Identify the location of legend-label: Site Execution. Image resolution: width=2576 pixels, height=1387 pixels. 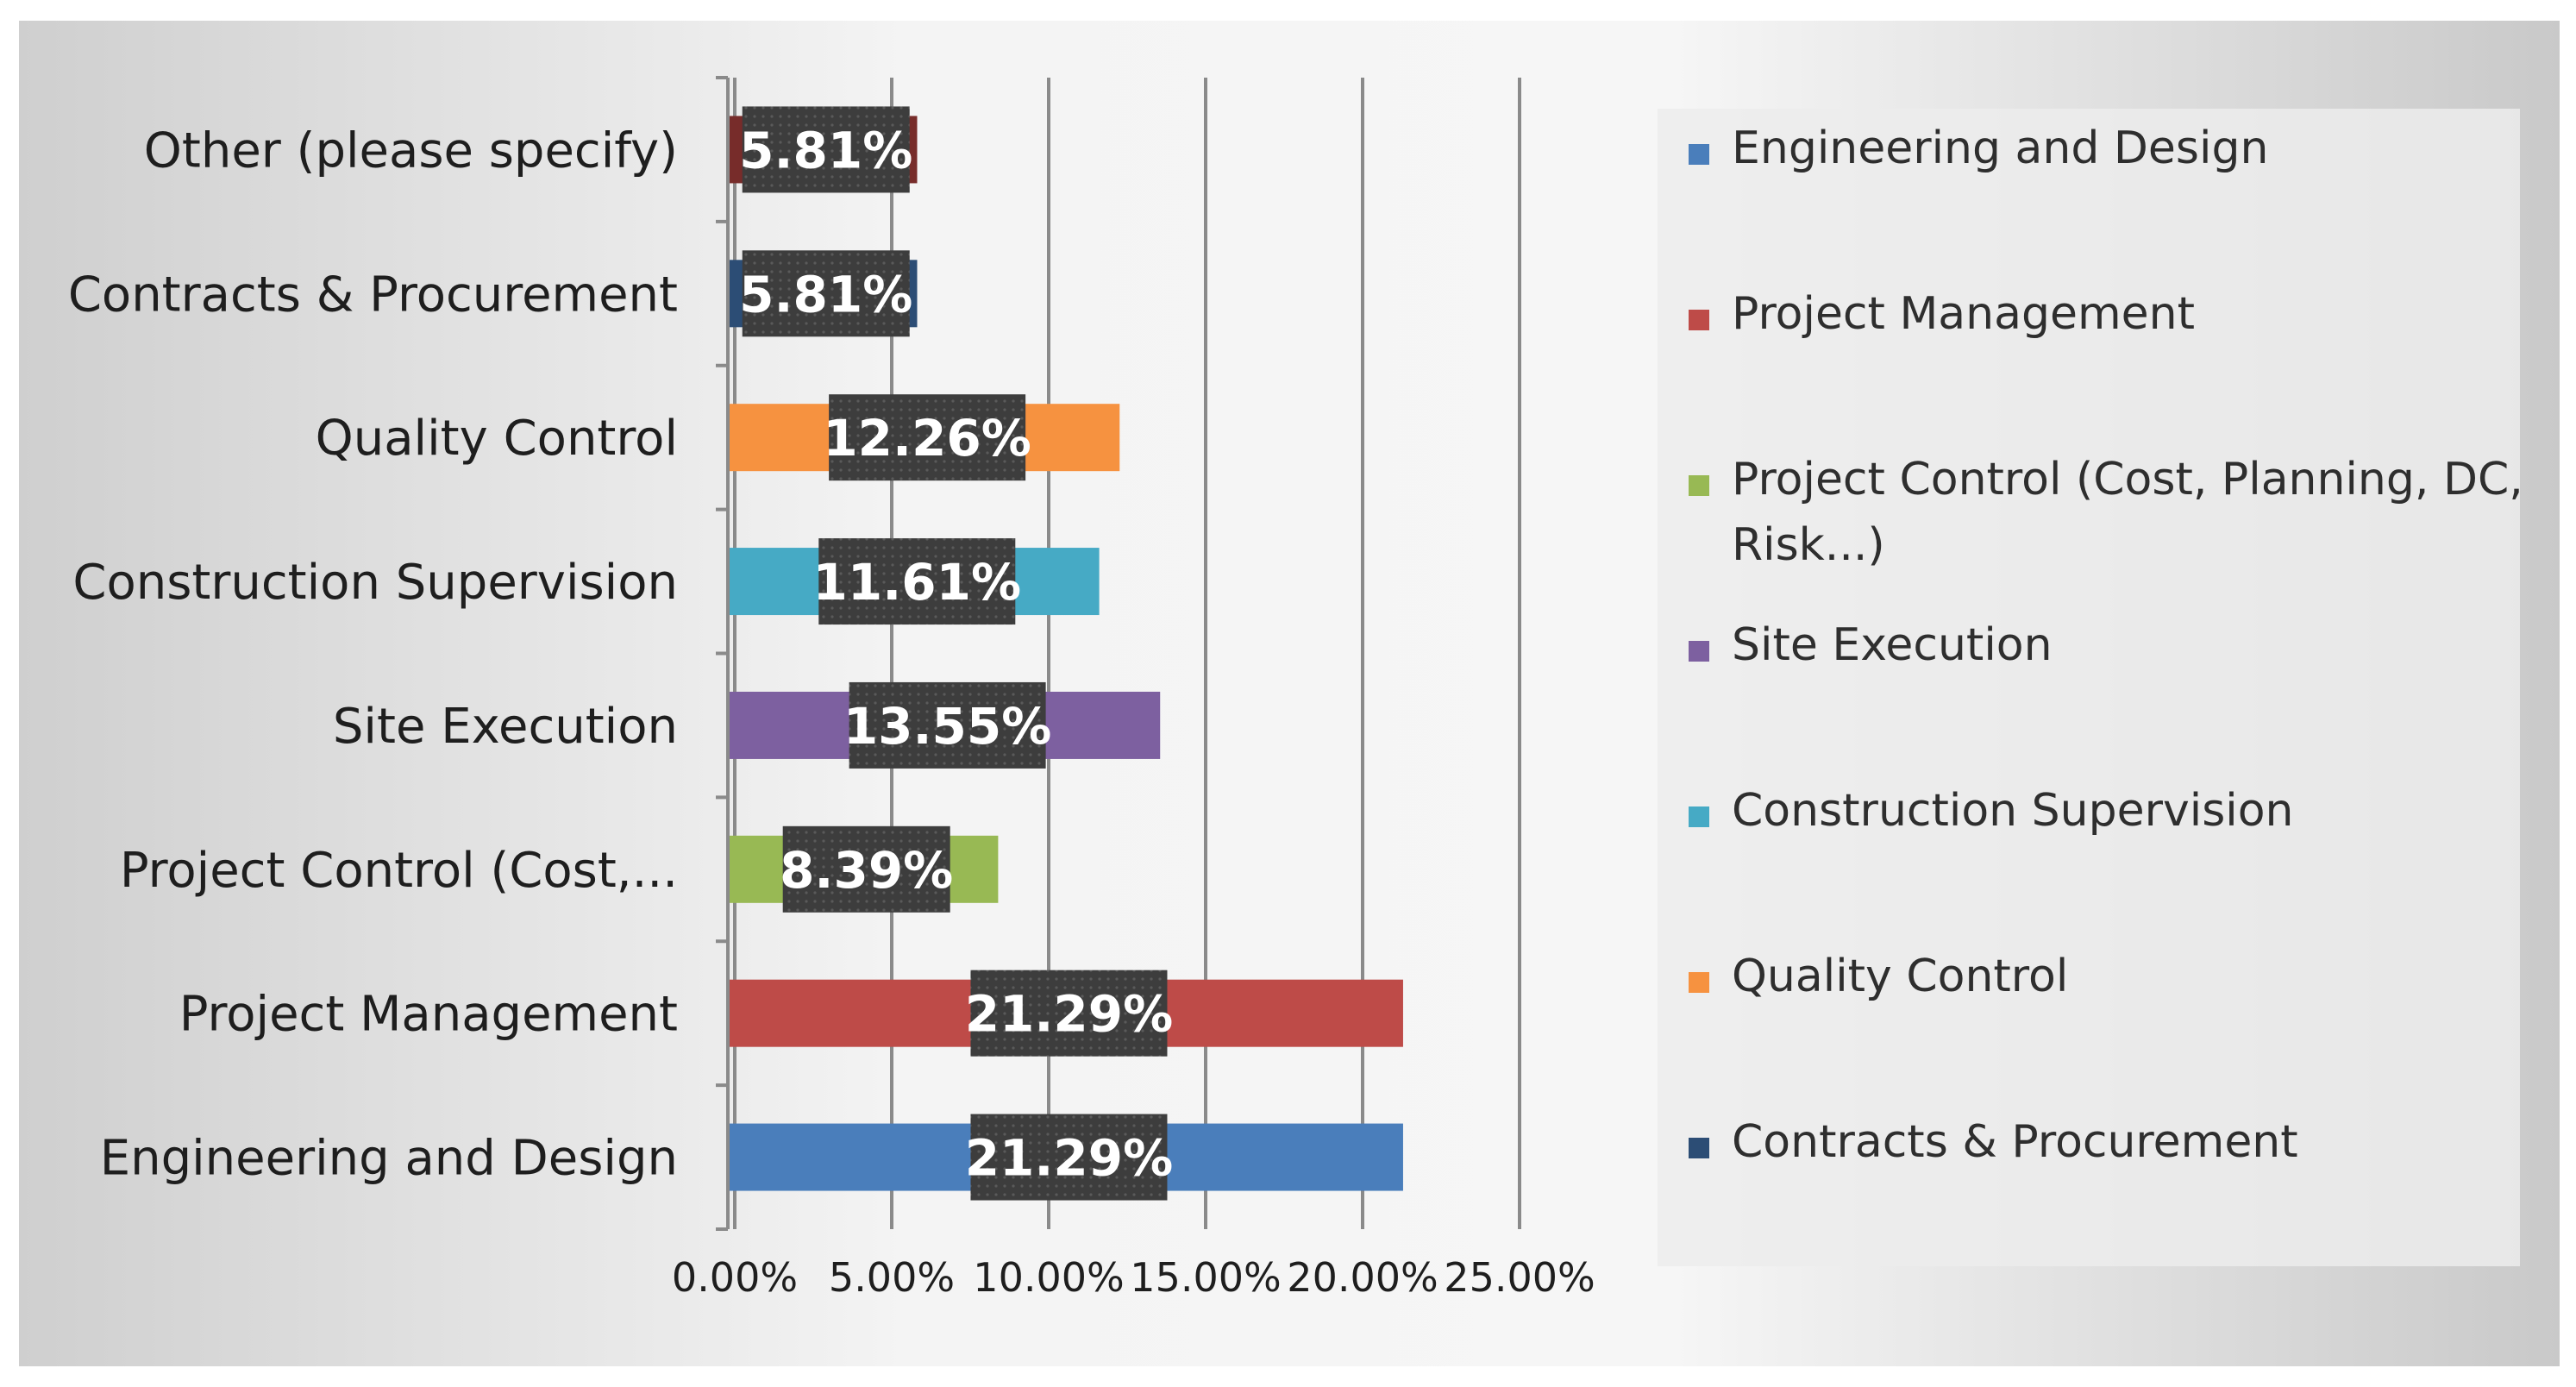
(1892, 645).